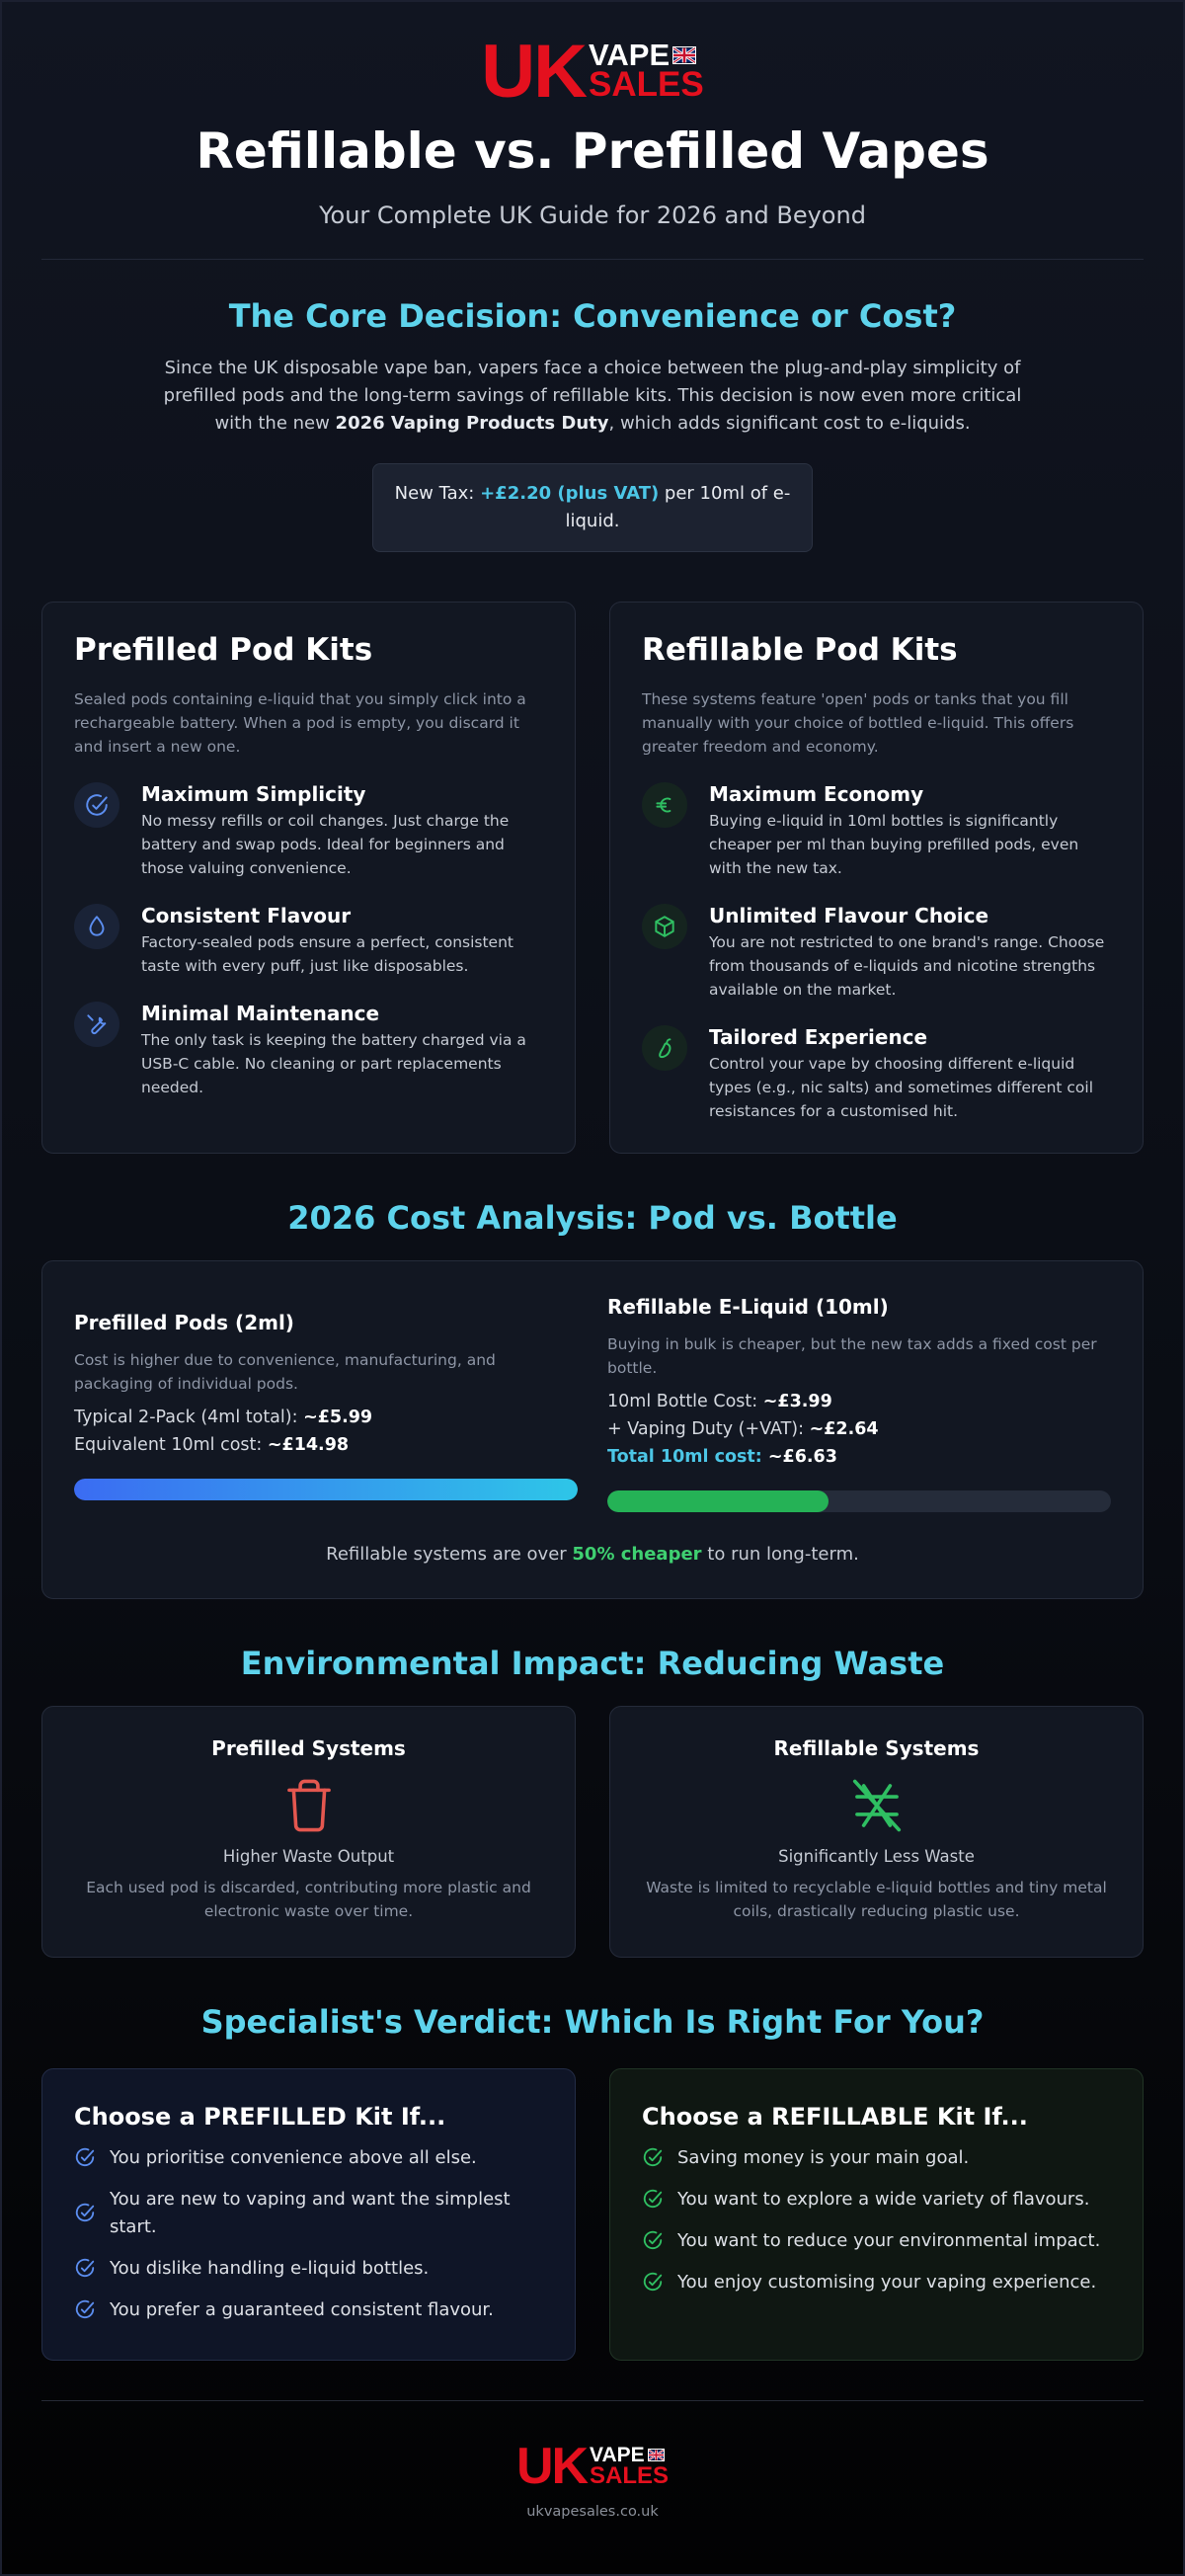 This screenshot has height=2576, width=1185. Describe the element at coordinates (97, 926) in the screenshot. I see `droplet-icon` at that location.